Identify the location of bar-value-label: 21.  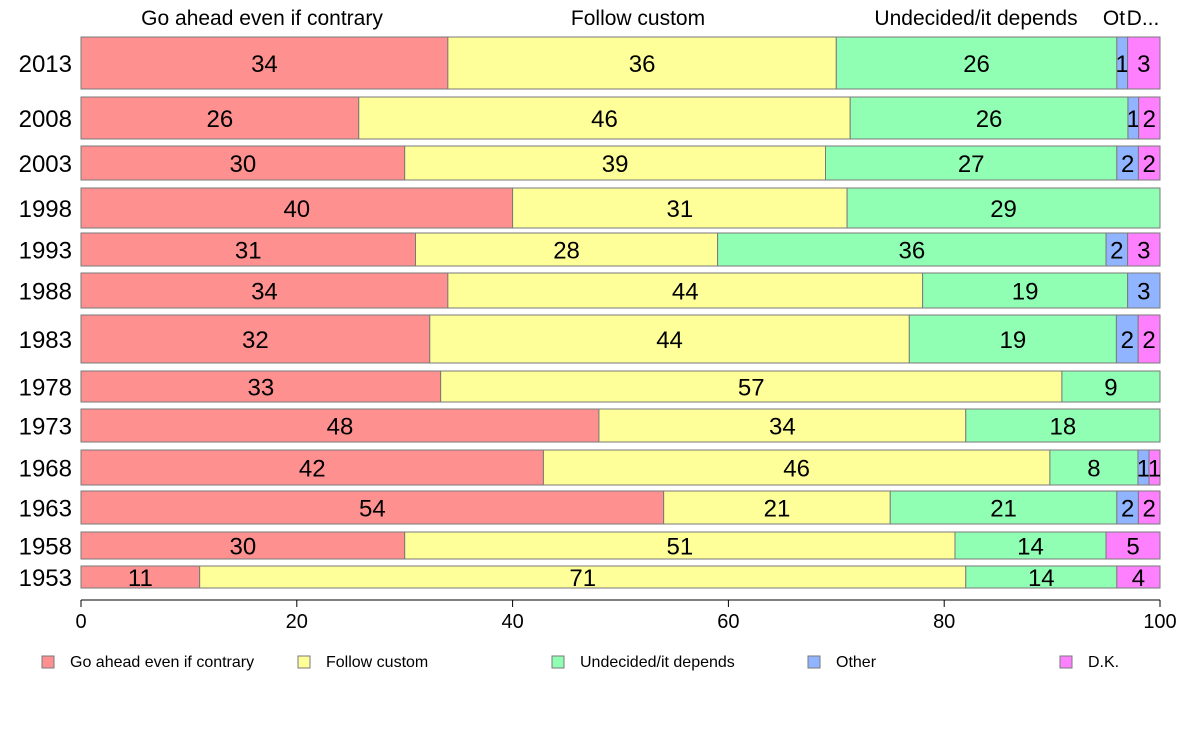
(777, 509).